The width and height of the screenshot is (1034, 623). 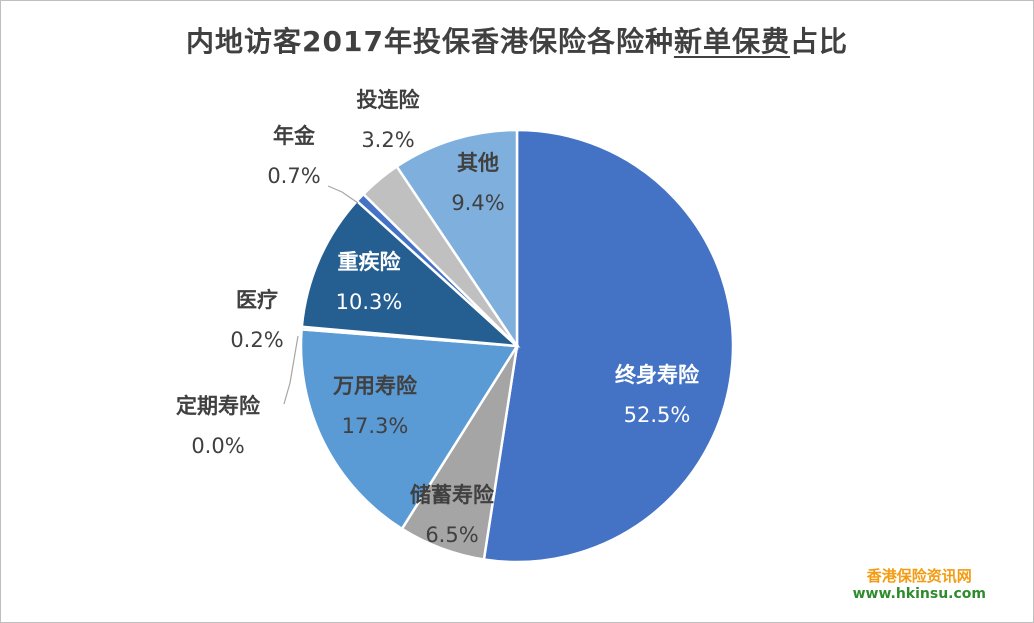 I want to click on slice-label: 定期寿险, so click(x=218, y=406).